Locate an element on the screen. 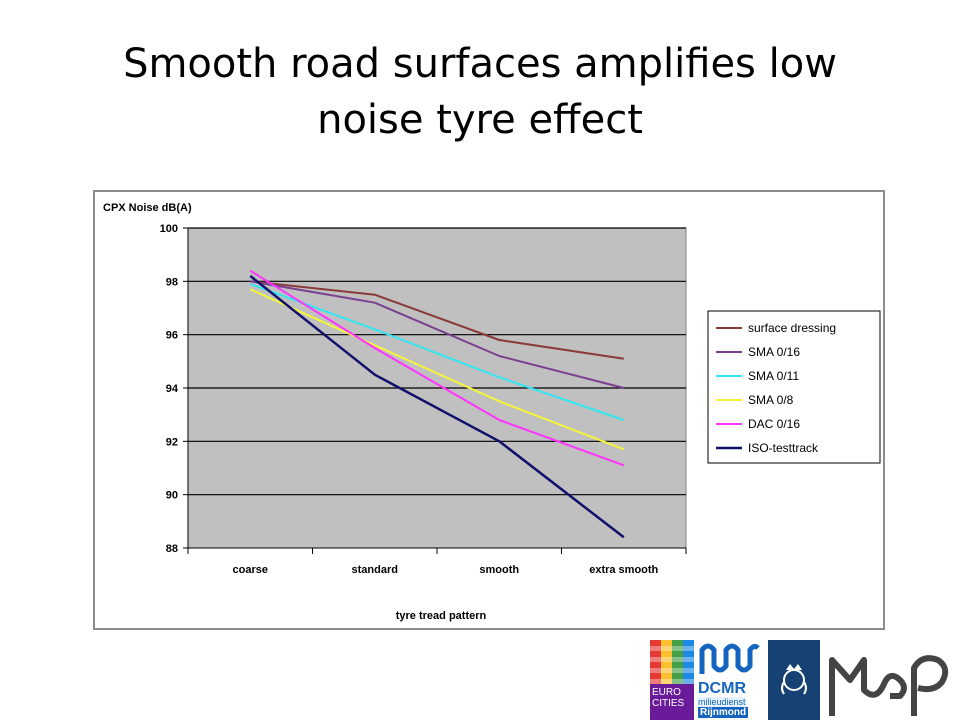 The width and height of the screenshot is (960, 725). dcmr-wave-icon is located at coordinates (729, 658).